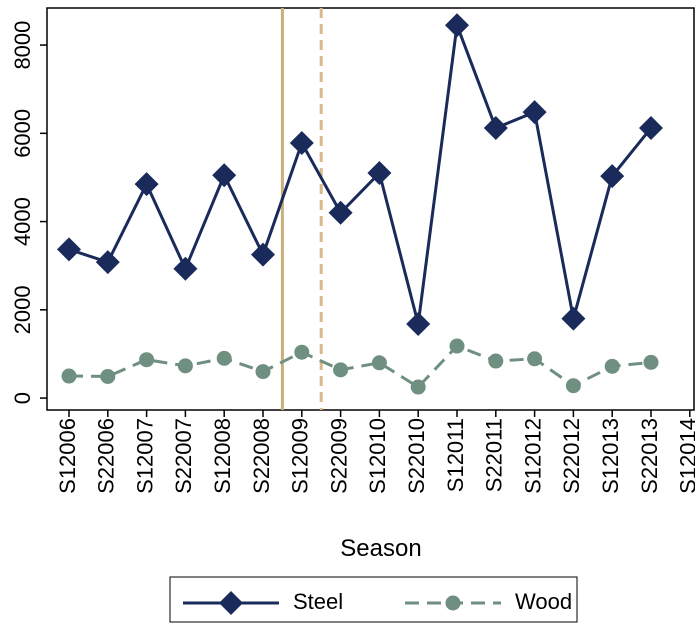 This screenshot has height=628, width=695. What do you see at coordinates (455, 455) in the screenshot?
I see `x-tick-label: S12011` at bounding box center [455, 455].